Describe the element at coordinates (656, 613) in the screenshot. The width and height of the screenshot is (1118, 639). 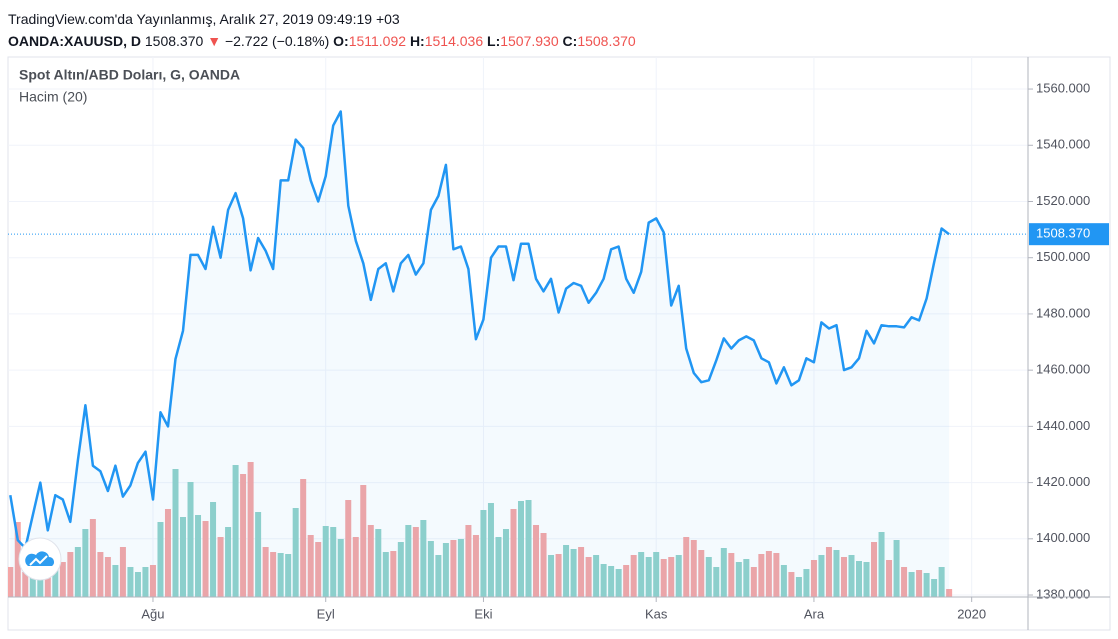
I see `x-tick-label: Kas` at that location.